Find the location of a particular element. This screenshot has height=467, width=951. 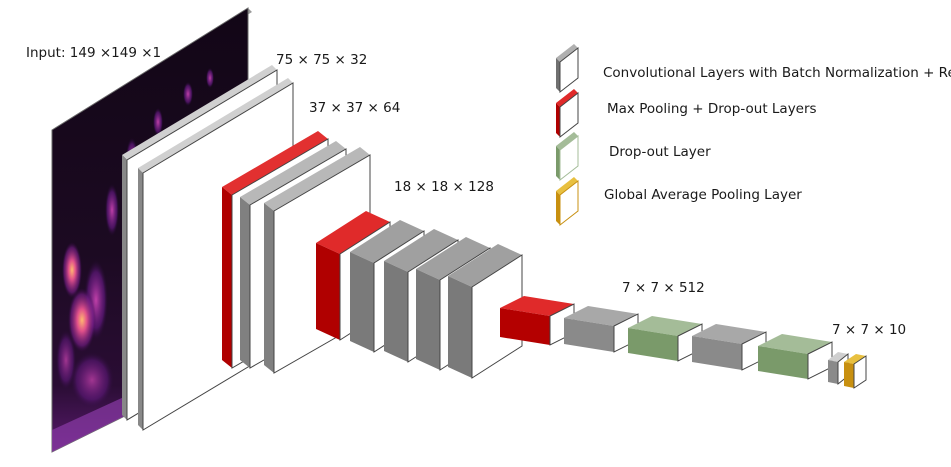

conv4-dimension-label: 7 × 7 × 512 is located at coordinates (663, 288).